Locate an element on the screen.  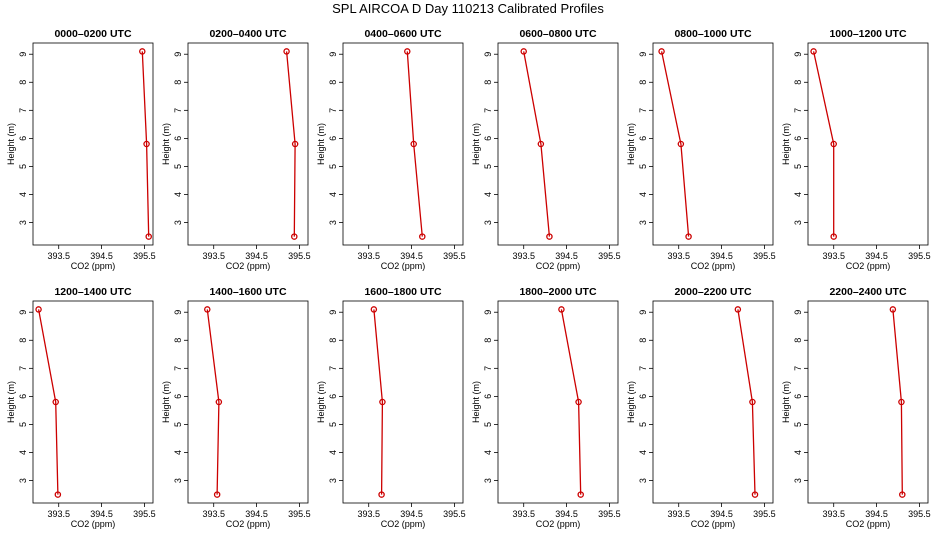
panel-title: 1600–1800 UTC is located at coordinates (402, 292).